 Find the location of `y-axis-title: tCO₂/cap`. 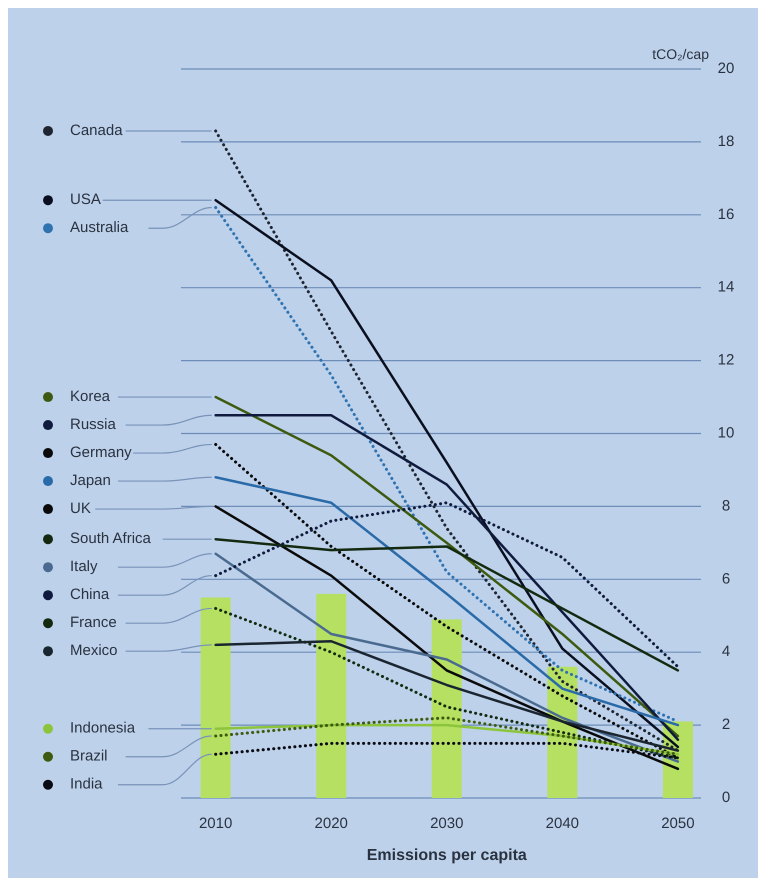

y-axis-title: tCO₂/cap is located at coordinates (681, 54).